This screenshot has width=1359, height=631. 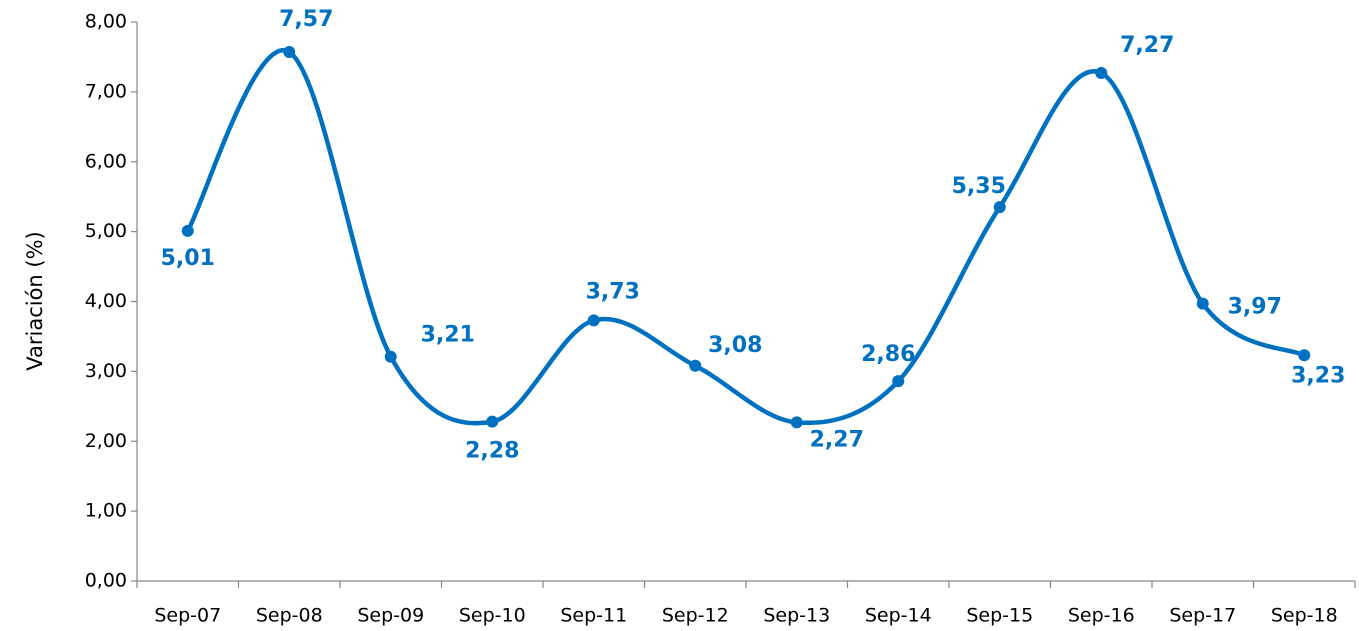 I want to click on y-tick-label: 3,00, so click(x=106, y=371).